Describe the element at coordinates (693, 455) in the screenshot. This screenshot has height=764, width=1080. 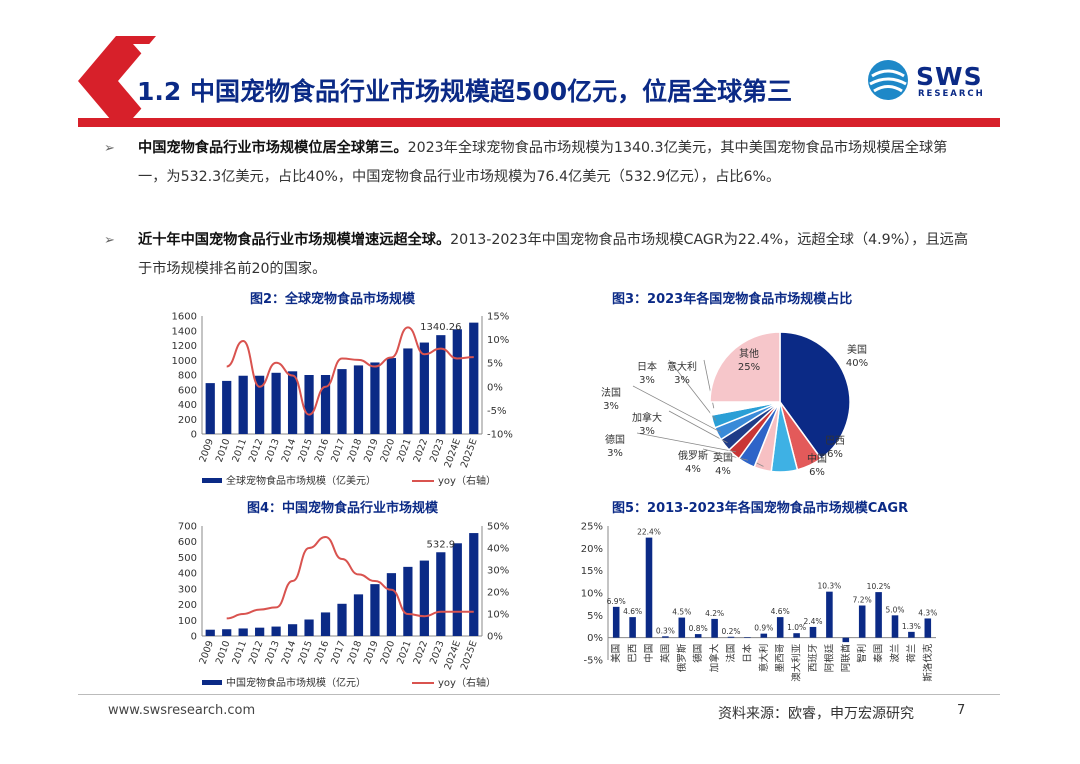
I see `pie-slice-label: 俄罗斯` at that location.